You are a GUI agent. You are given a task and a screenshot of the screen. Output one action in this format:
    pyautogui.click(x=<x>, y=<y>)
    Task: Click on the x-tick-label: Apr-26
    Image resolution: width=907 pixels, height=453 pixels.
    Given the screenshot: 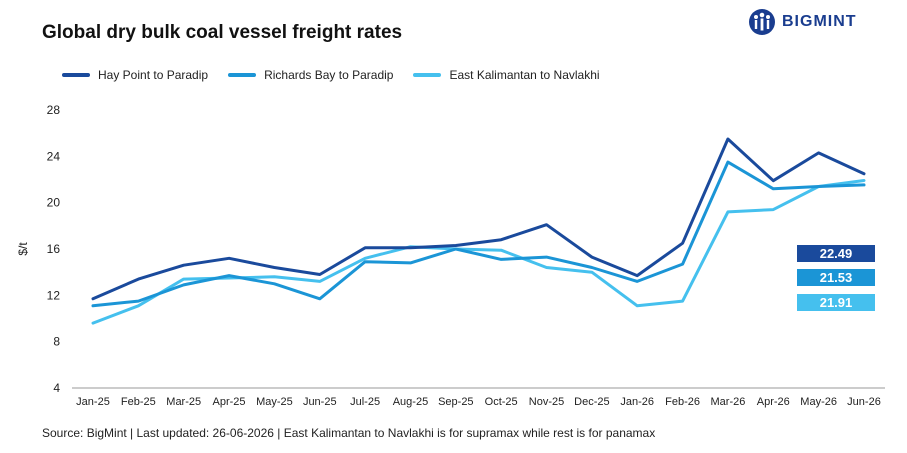 What is the action you would take?
    pyautogui.click(x=773, y=402)
    